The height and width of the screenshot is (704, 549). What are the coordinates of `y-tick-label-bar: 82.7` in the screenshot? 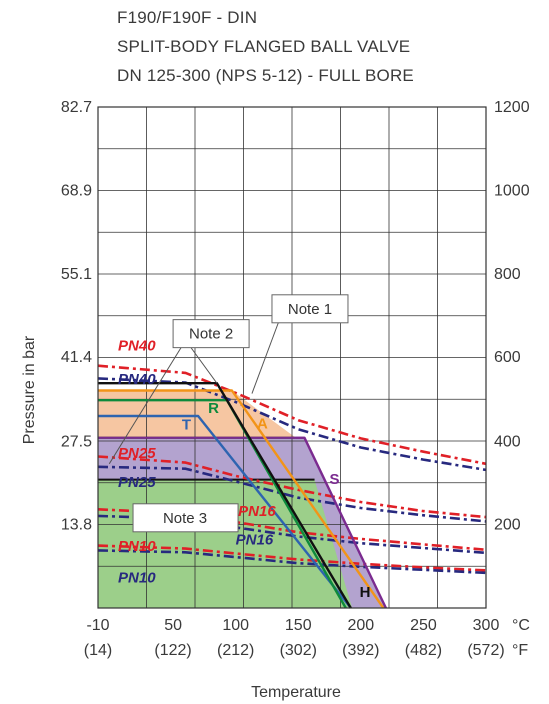 It's located at (76, 107).